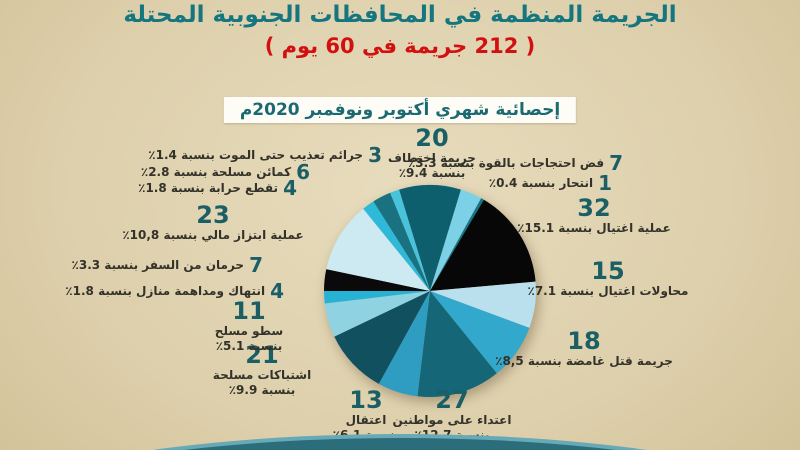 The height and width of the screenshot is (450, 800). Describe the element at coordinates (249, 346) in the screenshot. I see `slice-text: بنسبة 5.1٪` at that location.